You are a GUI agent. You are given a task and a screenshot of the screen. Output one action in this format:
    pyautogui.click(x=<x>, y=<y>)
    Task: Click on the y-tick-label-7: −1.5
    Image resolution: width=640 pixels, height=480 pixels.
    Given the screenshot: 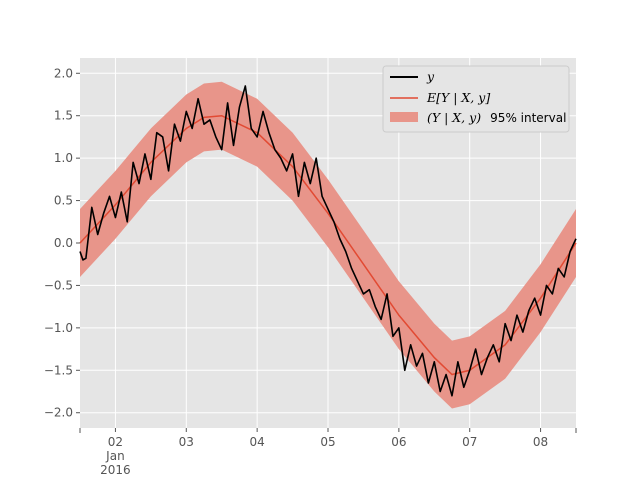 What is the action you would take?
    pyautogui.click(x=58, y=370)
    